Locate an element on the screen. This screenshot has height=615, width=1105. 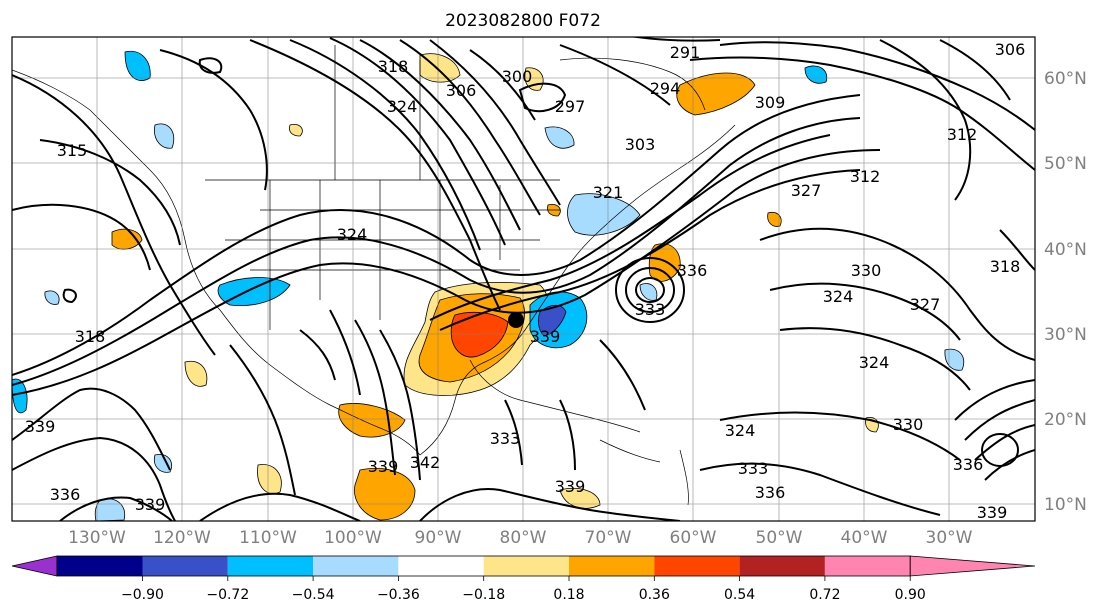
contour-label: 300 is located at coordinates (517, 76).